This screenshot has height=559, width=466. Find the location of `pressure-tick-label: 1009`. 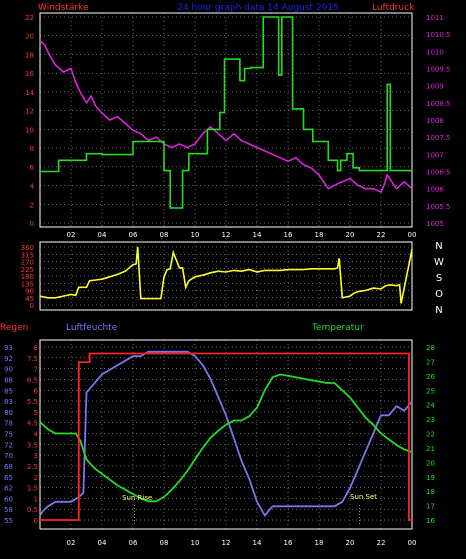

pressure-tick-label: 1009 is located at coordinates (435, 87).